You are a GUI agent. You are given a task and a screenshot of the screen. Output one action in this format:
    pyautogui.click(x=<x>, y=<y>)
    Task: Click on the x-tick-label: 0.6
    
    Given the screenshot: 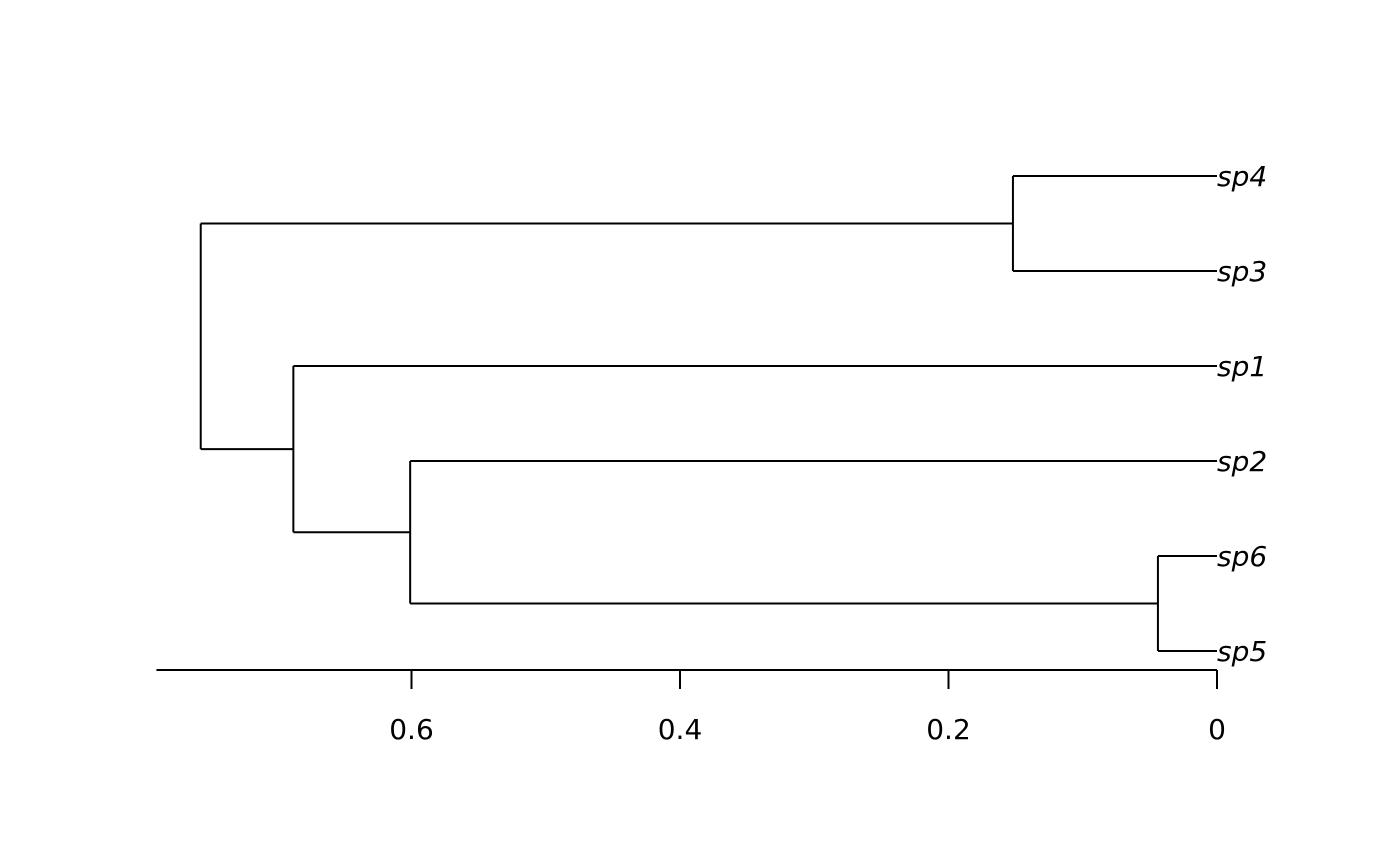 What is the action you would take?
    pyautogui.click(x=411, y=729)
    